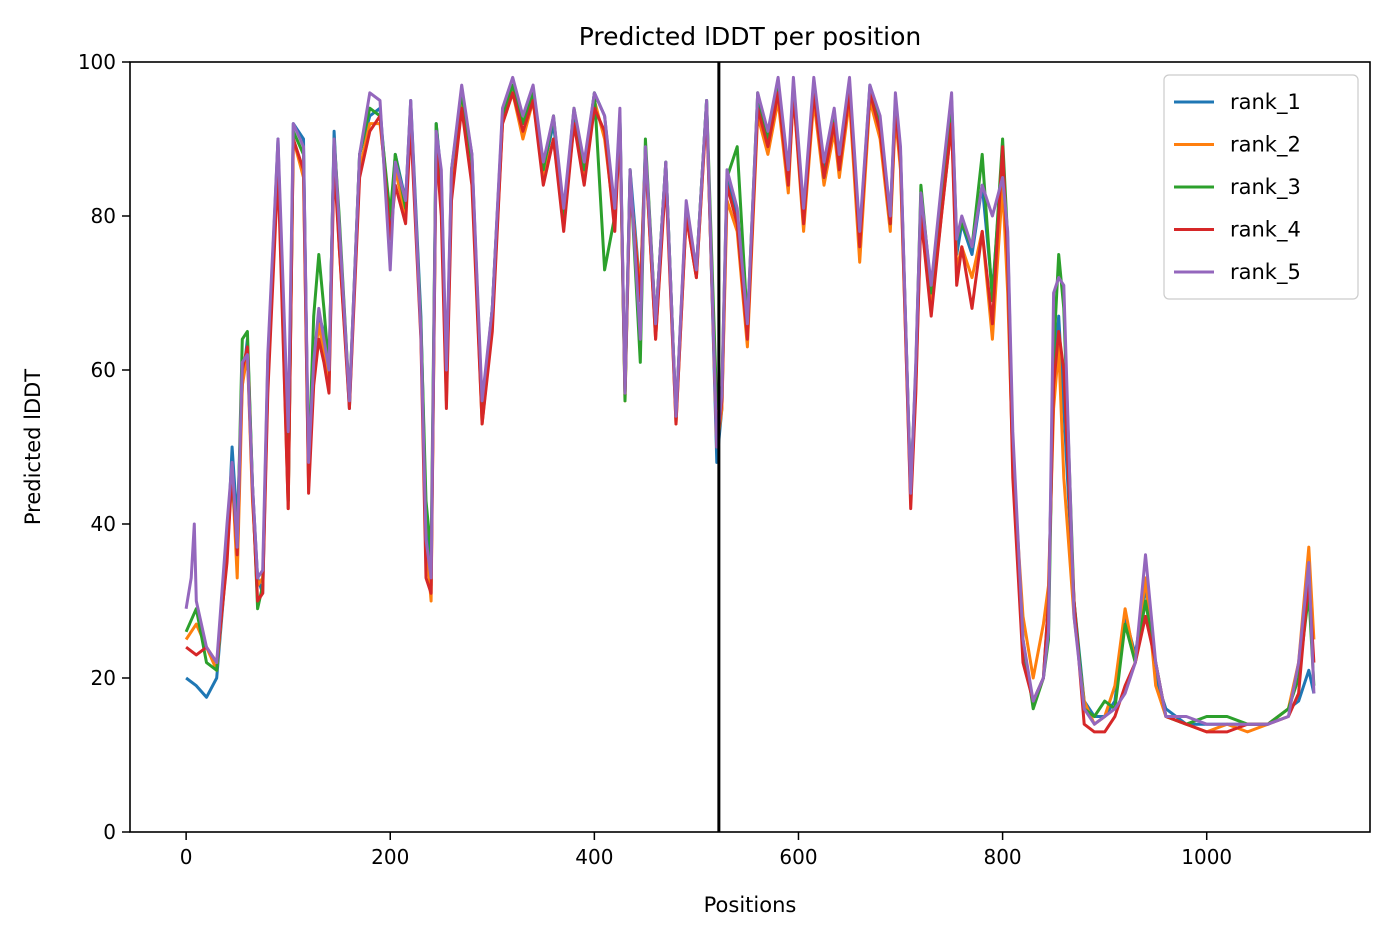 This screenshot has height=939, width=1391. Describe the element at coordinates (594, 857) in the screenshot. I see `x-tick-label: 400` at that location.